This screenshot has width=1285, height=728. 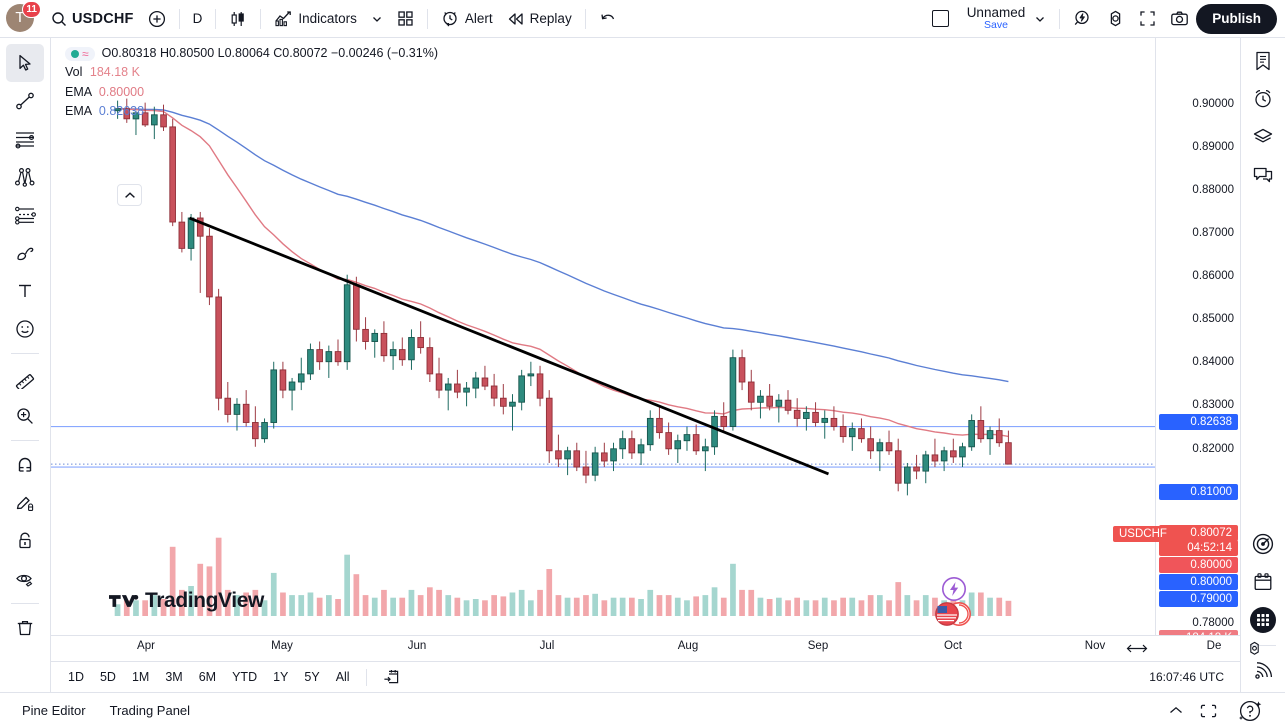 I want to click on timeframe-1m: 1M, so click(x=140, y=677).